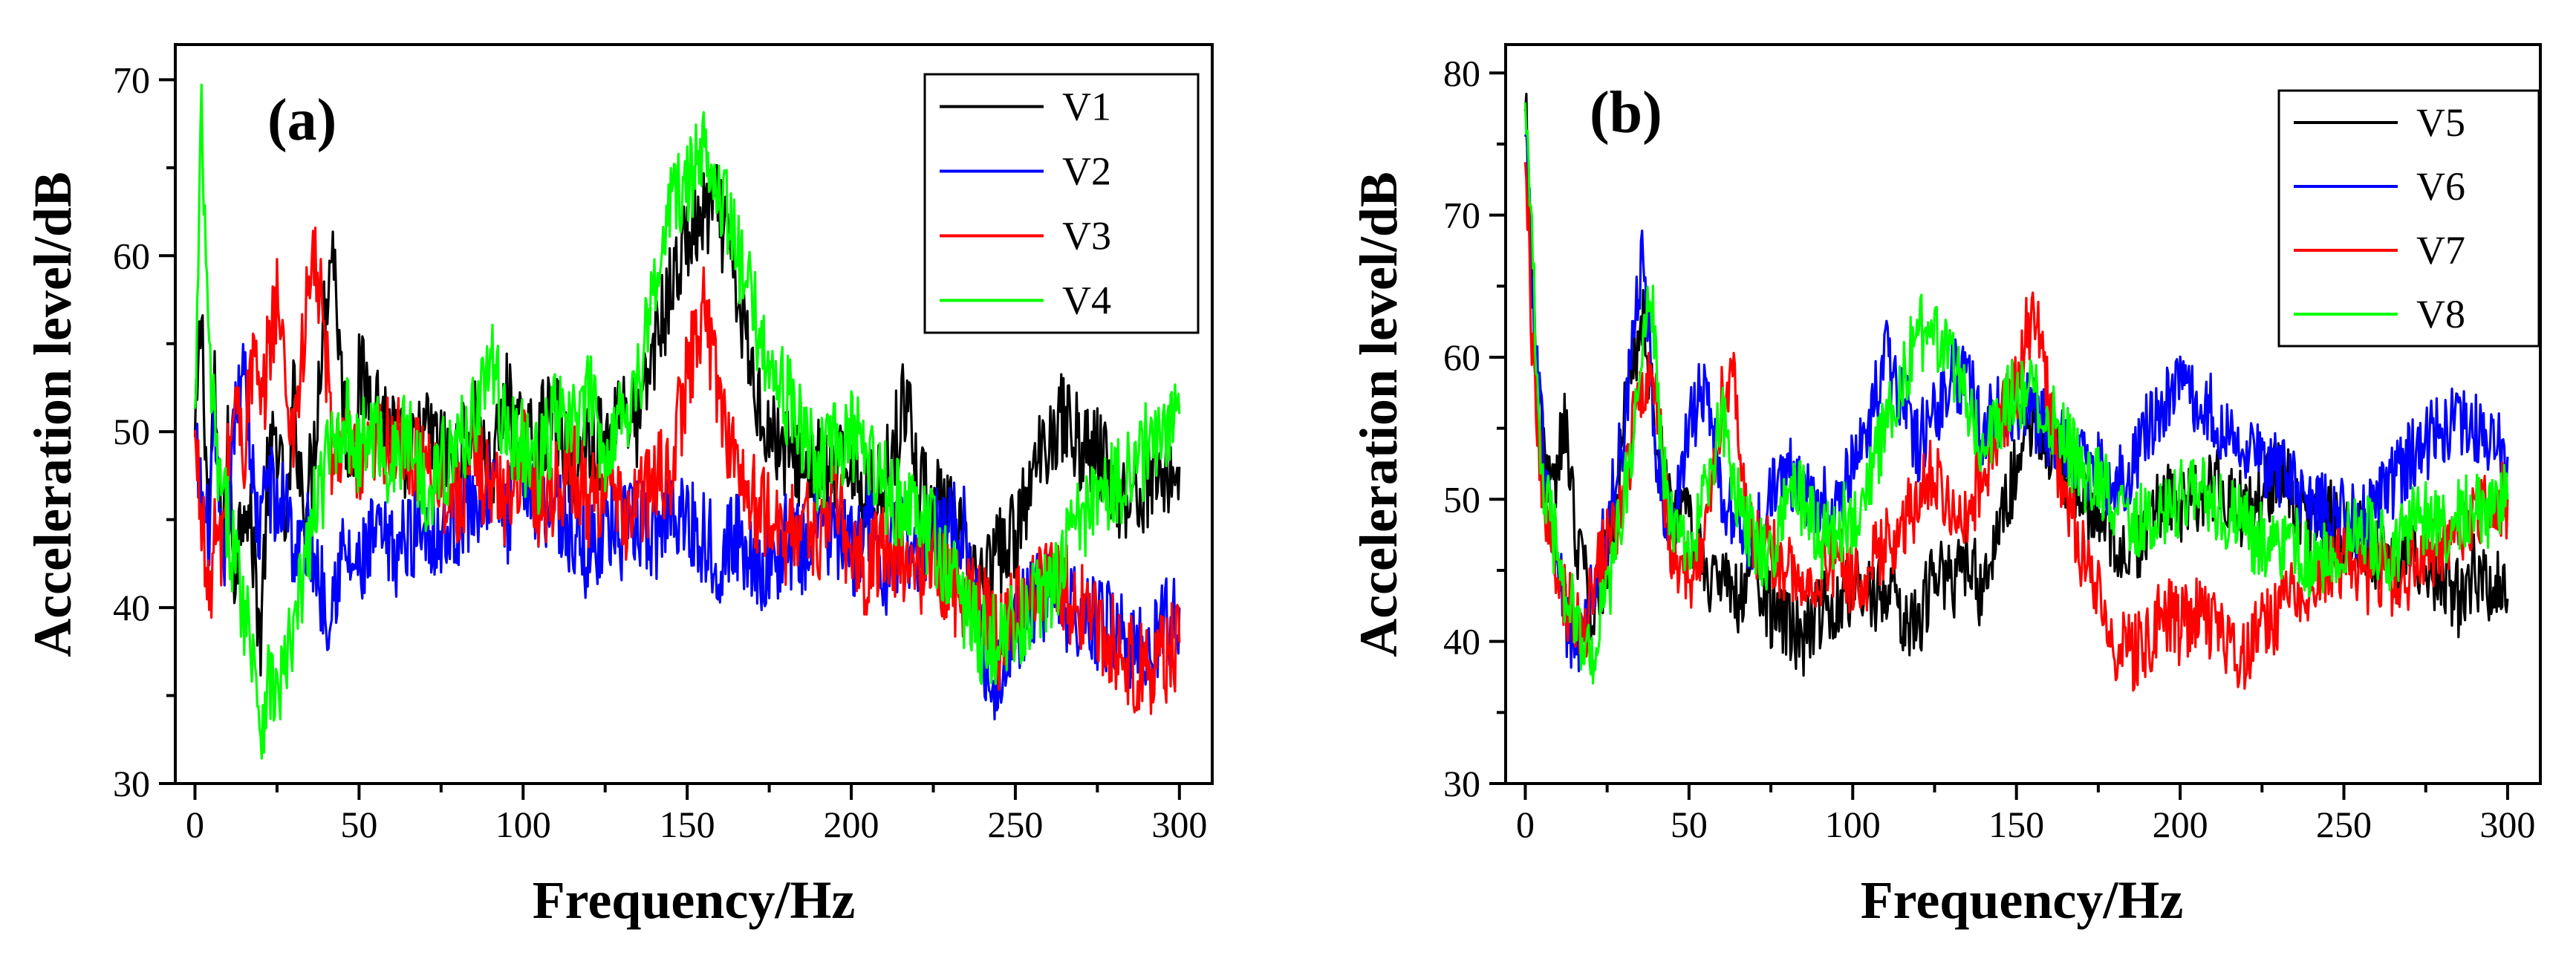 The width and height of the screenshot is (2576, 964). What do you see at coordinates (1086, 172) in the screenshot?
I see `legend-label: V2` at bounding box center [1086, 172].